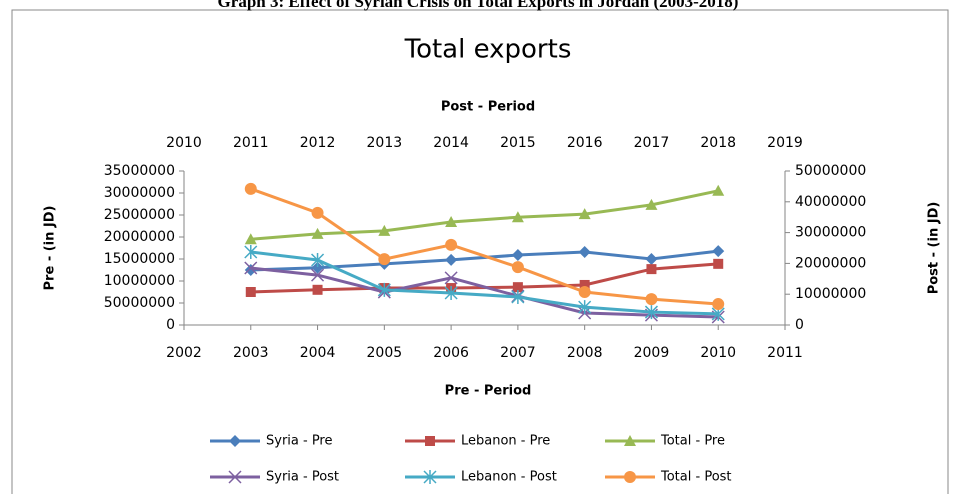 The height and width of the screenshot is (494, 956). Describe the element at coordinates (696, 477) in the screenshot. I see `legend-label: Total - Post` at that location.